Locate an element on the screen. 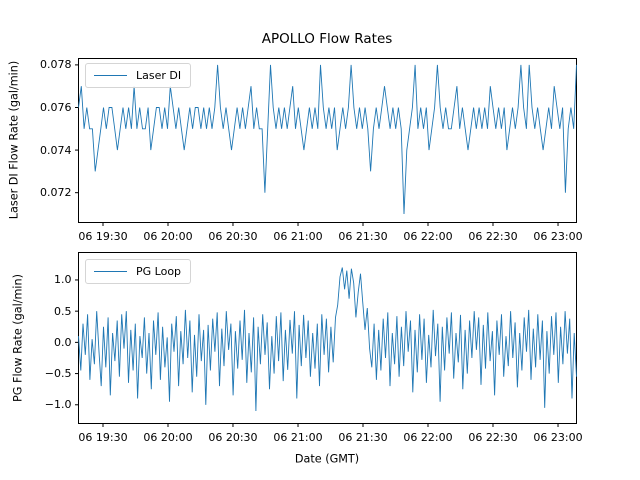  y-axis-label-pg-loop: PG Flow Rate (gal/min) is located at coordinates (18, 338).